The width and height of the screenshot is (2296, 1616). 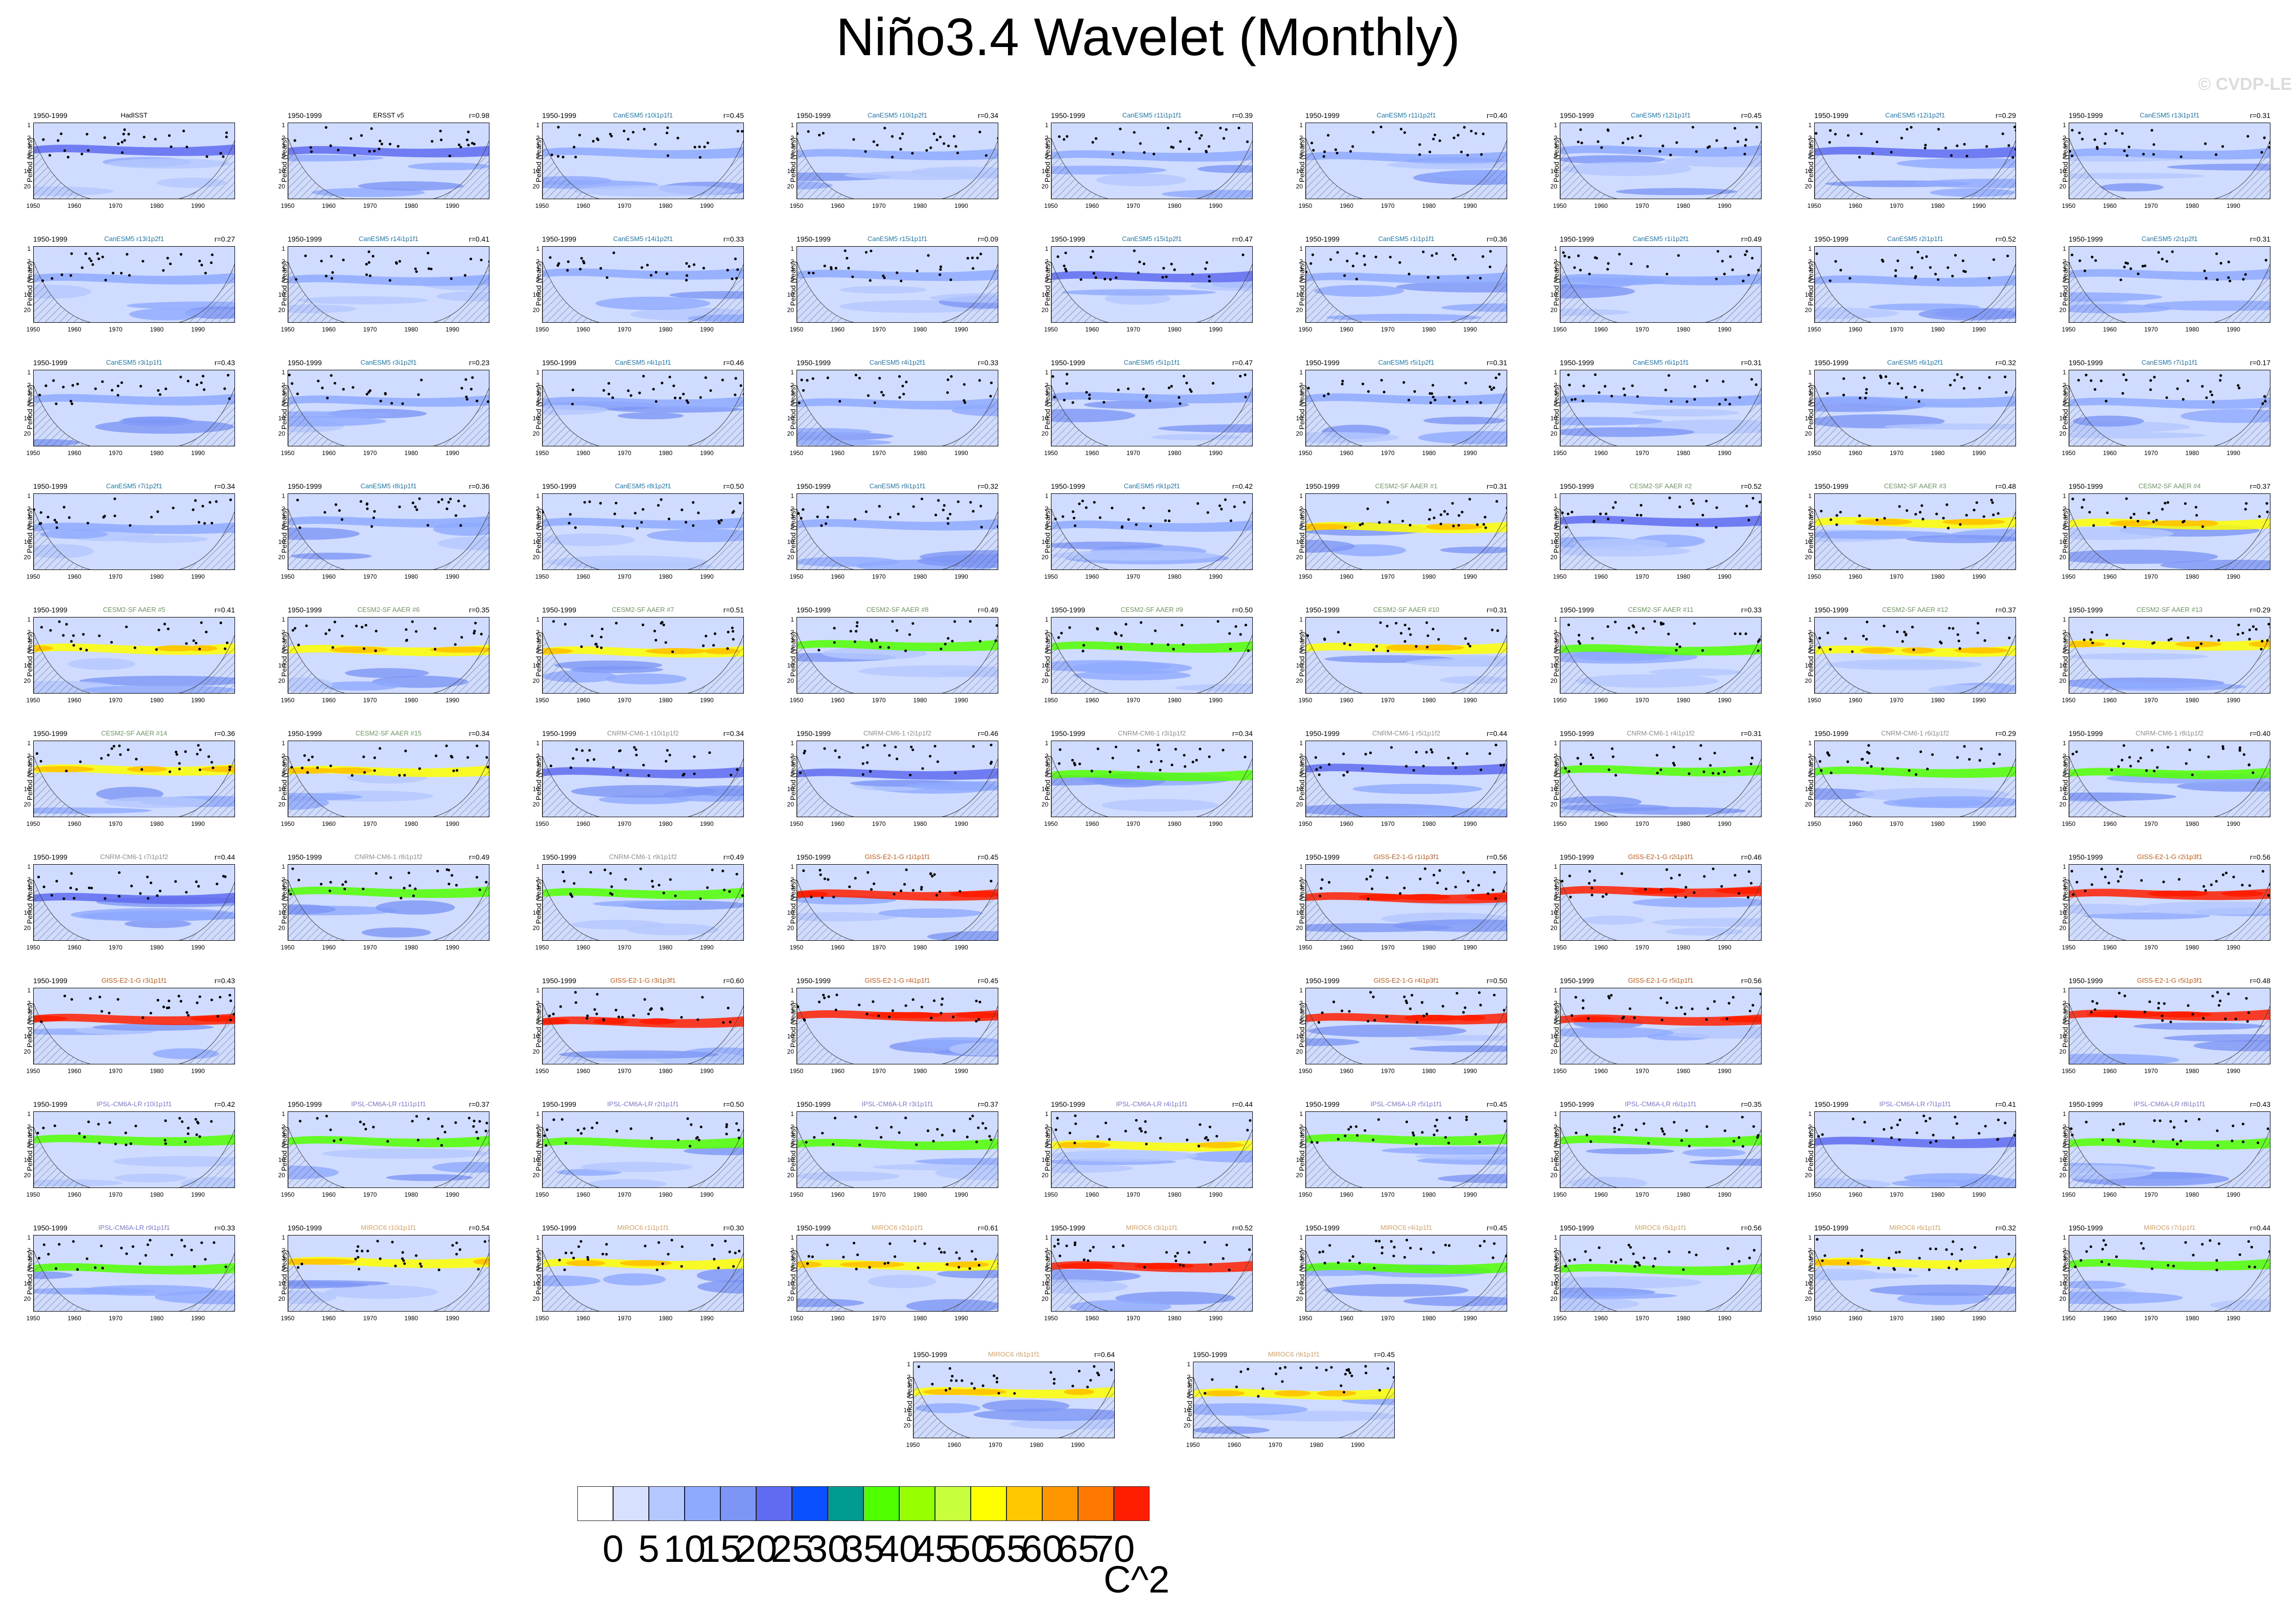 I want to click on y-tick-label: 20, so click(x=1808, y=557).